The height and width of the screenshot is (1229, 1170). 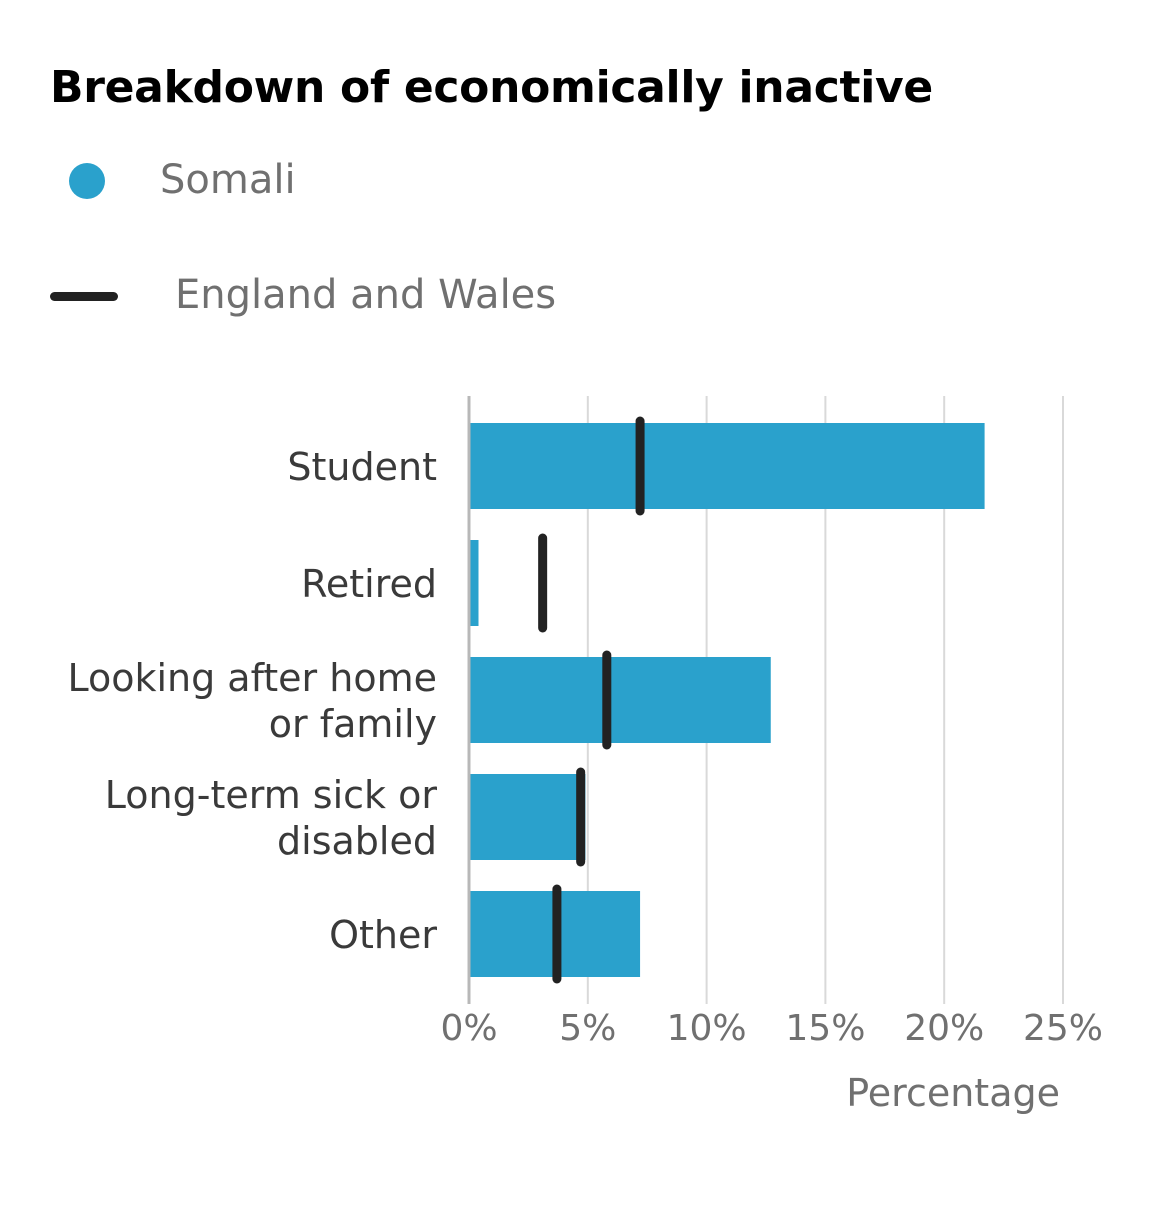 What do you see at coordinates (491, 87) in the screenshot?
I see `chart-title: Breakdown of economically inactive` at bounding box center [491, 87].